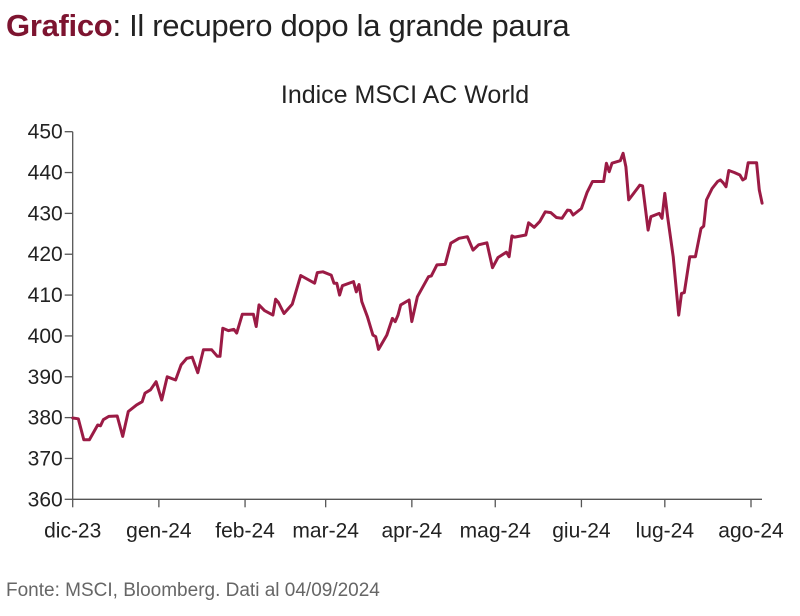 Image resolution: width=800 pixels, height=616 pixels. What do you see at coordinates (405, 95) in the screenshot?
I see `chart-title: Indice MSCI AC World` at bounding box center [405, 95].